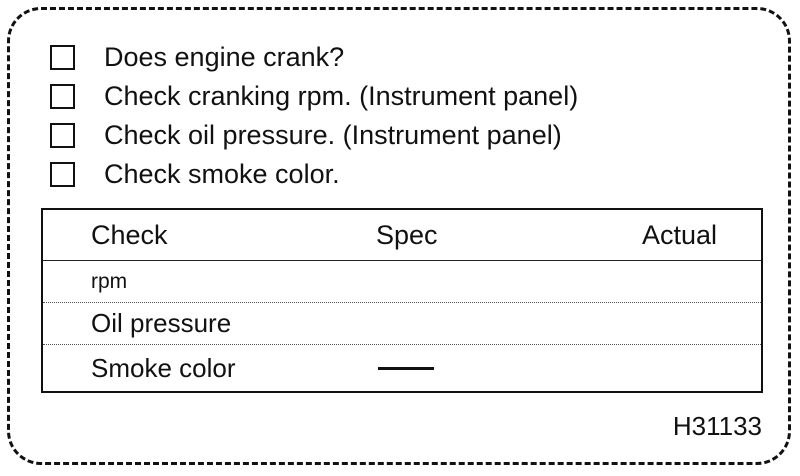 The width and height of the screenshot is (800, 476). What do you see at coordinates (62, 96) in the screenshot?
I see `checkbox-cranking-rpm` at bounding box center [62, 96].